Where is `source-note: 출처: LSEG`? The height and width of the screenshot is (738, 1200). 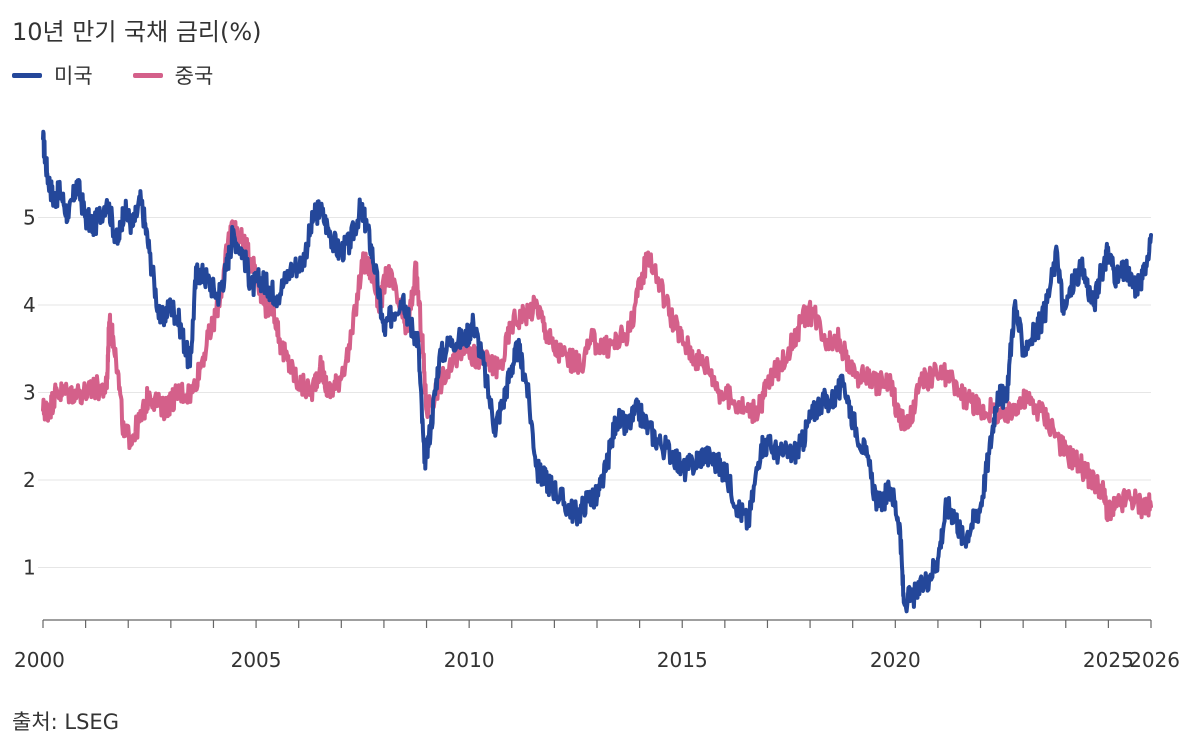
source-note: 출처: LSEG is located at coordinates (65, 722).